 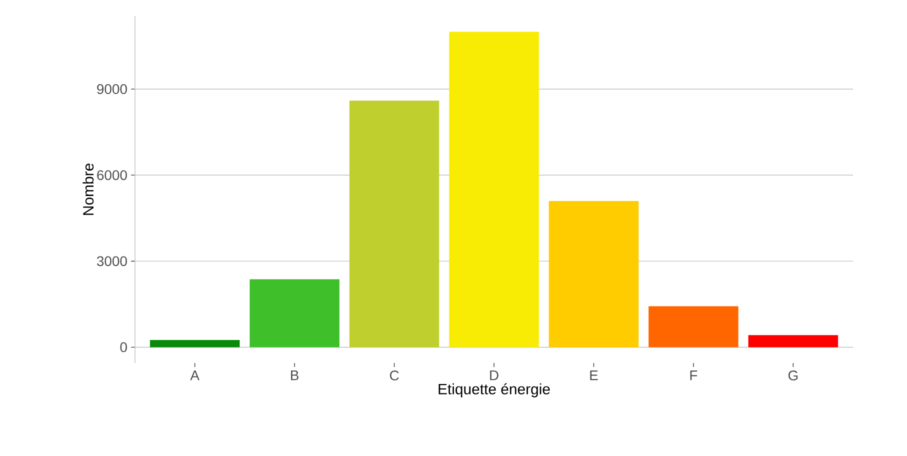 I want to click on y-axis-title: Nombre, so click(x=88, y=189).